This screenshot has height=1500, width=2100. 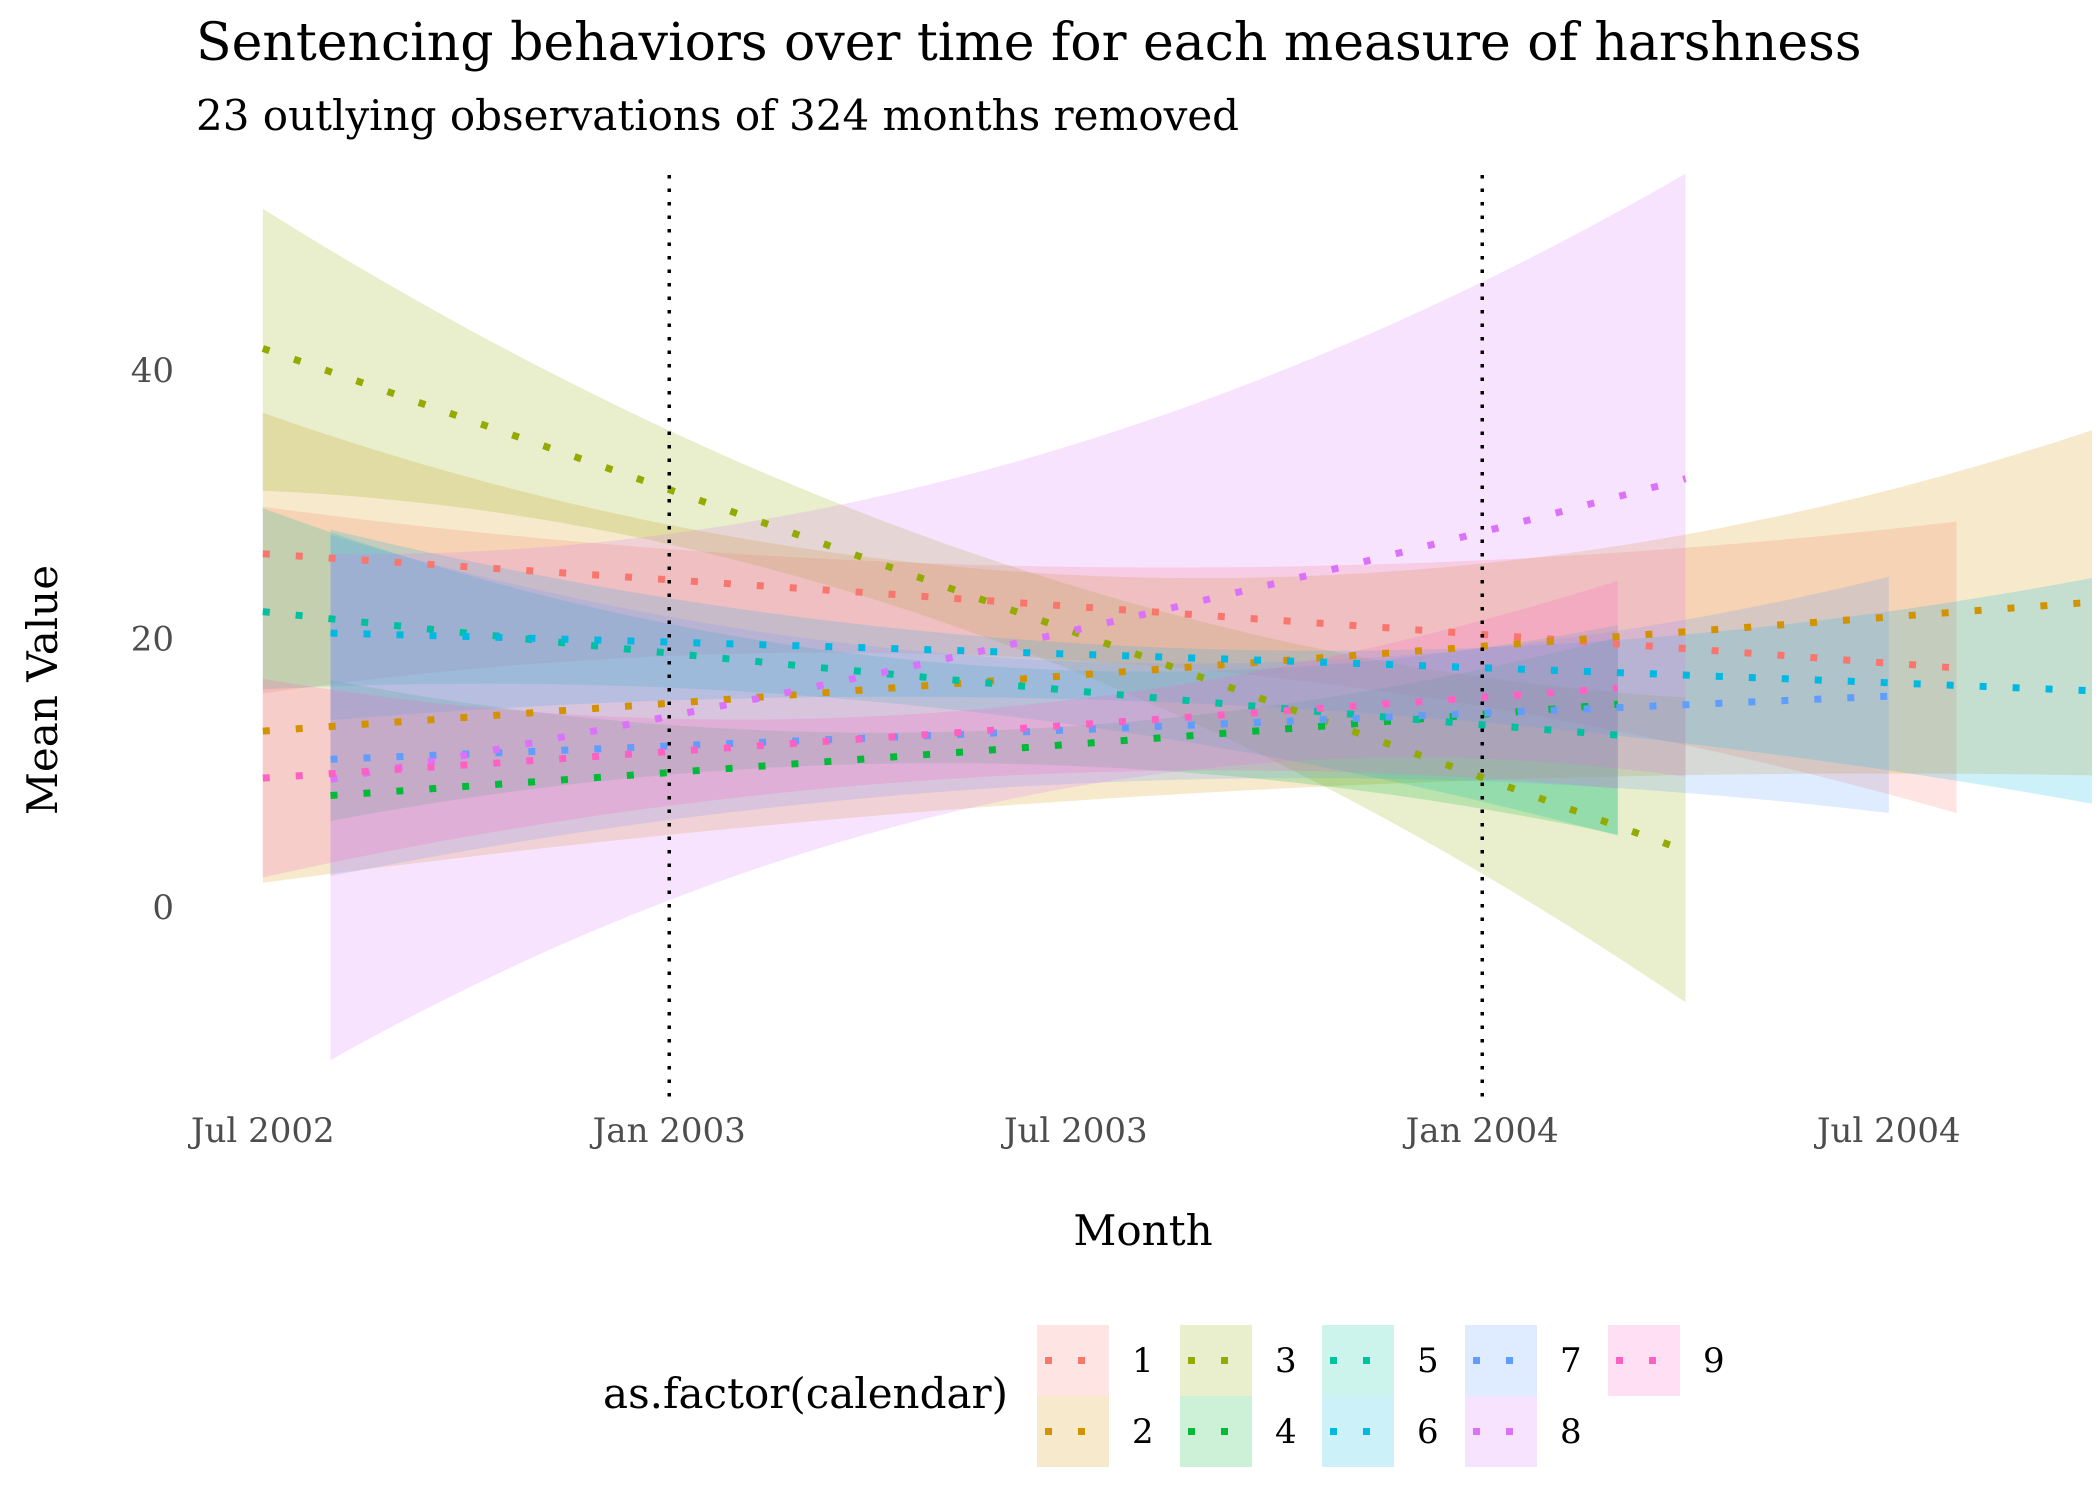 I want to click on y-tick-label: 40, so click(x=152, y=371).